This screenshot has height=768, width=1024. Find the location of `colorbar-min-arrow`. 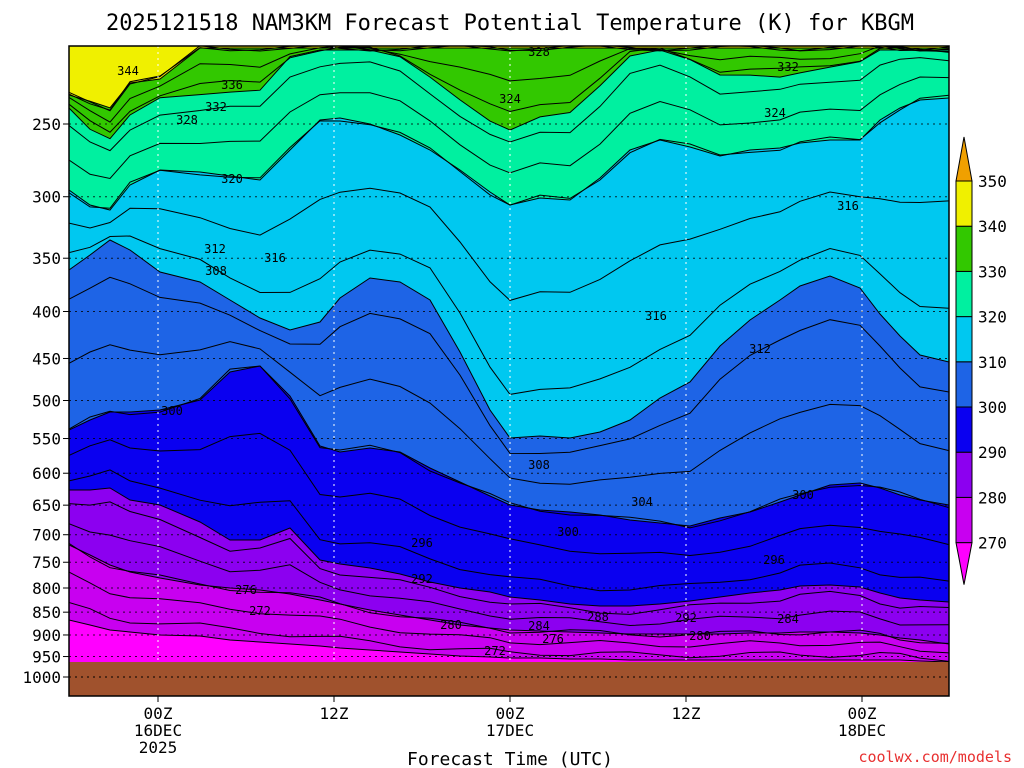

colorbar-min-arrow is located at coordinates (964, 563).